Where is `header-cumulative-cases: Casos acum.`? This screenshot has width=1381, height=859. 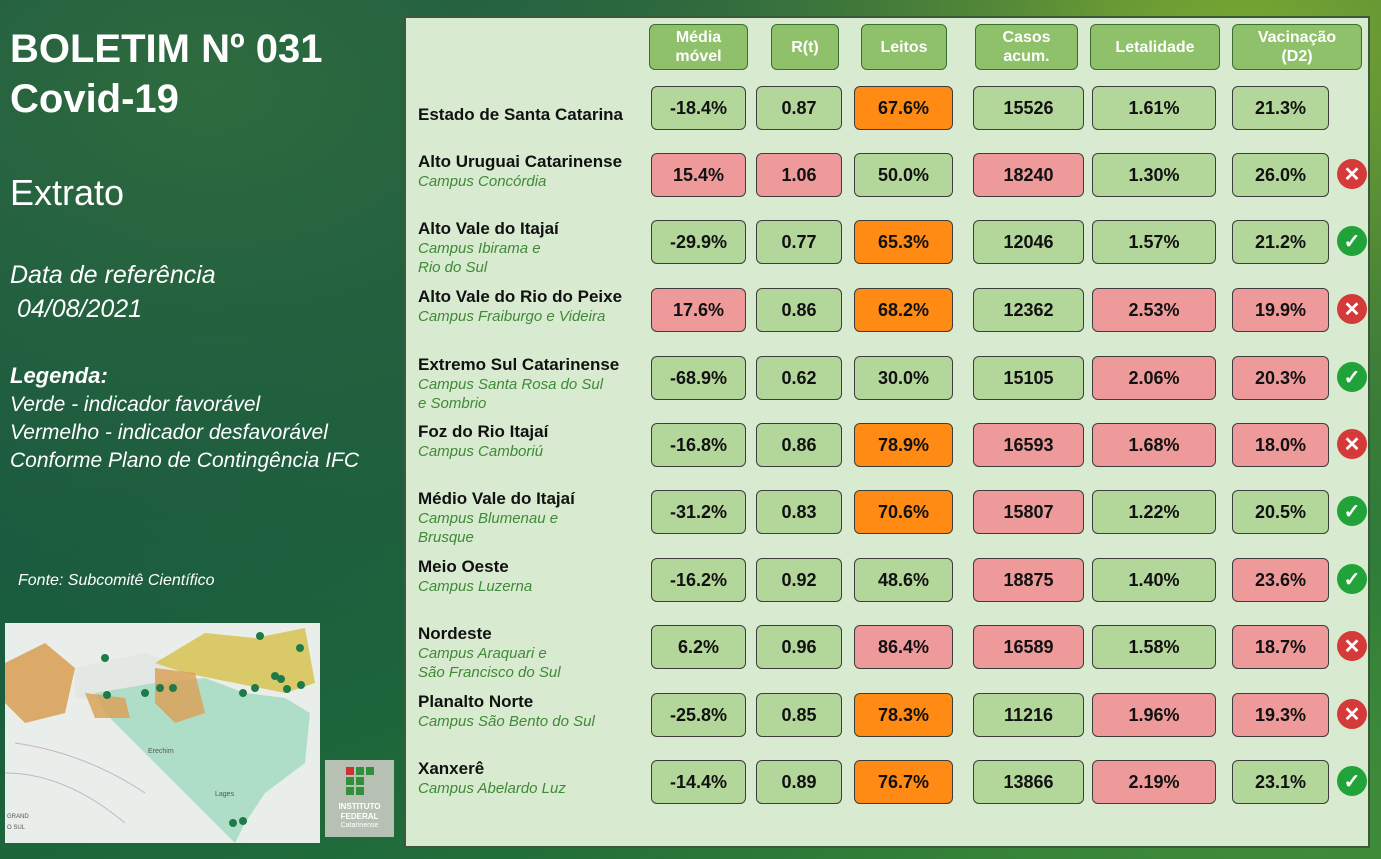 header-cumulative-cases: Casos acum. is located at coordinates (1026, 47).